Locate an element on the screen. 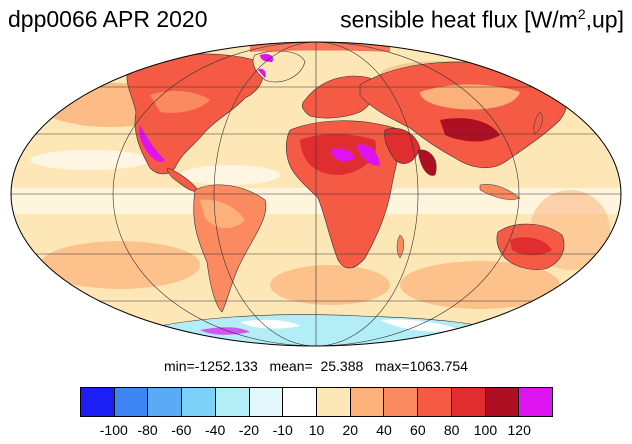 Image resolution: width=632 pixels, height=444 pixels. colorbar-tick-label: 80 is located at coordinates (451, 430).